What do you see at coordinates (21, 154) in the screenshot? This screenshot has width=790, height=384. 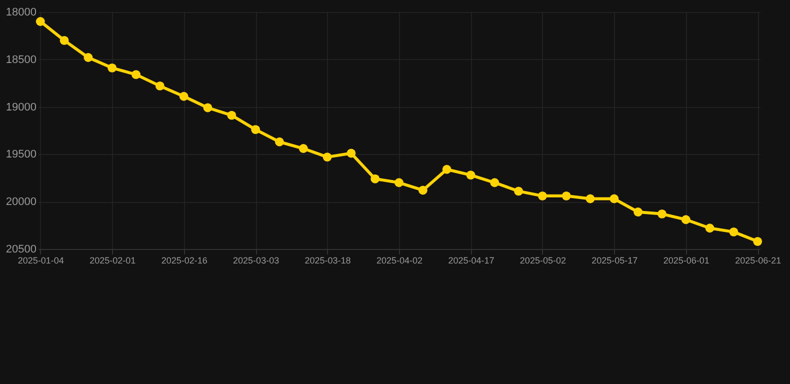 I see `y-tick-label: 19500` at bounding box center [21, 154].